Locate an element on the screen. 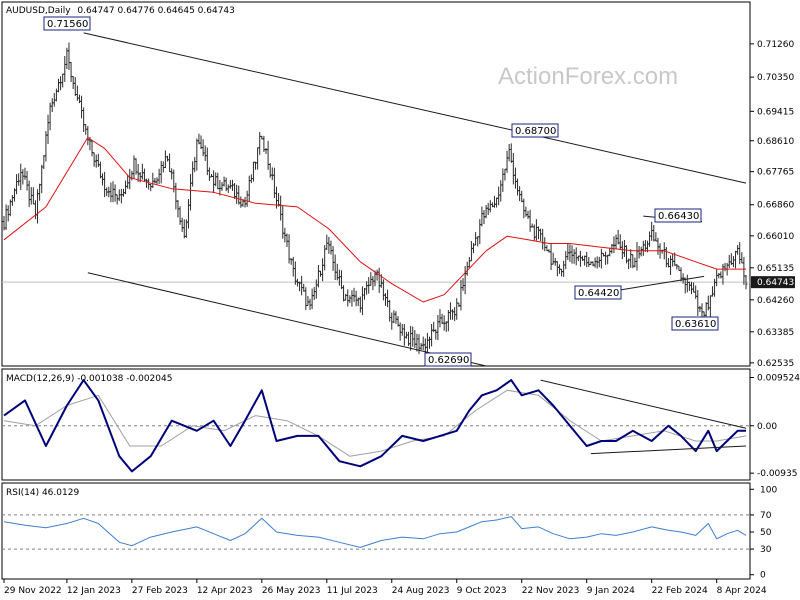  macd-layer is located at coordinates (375, 426).